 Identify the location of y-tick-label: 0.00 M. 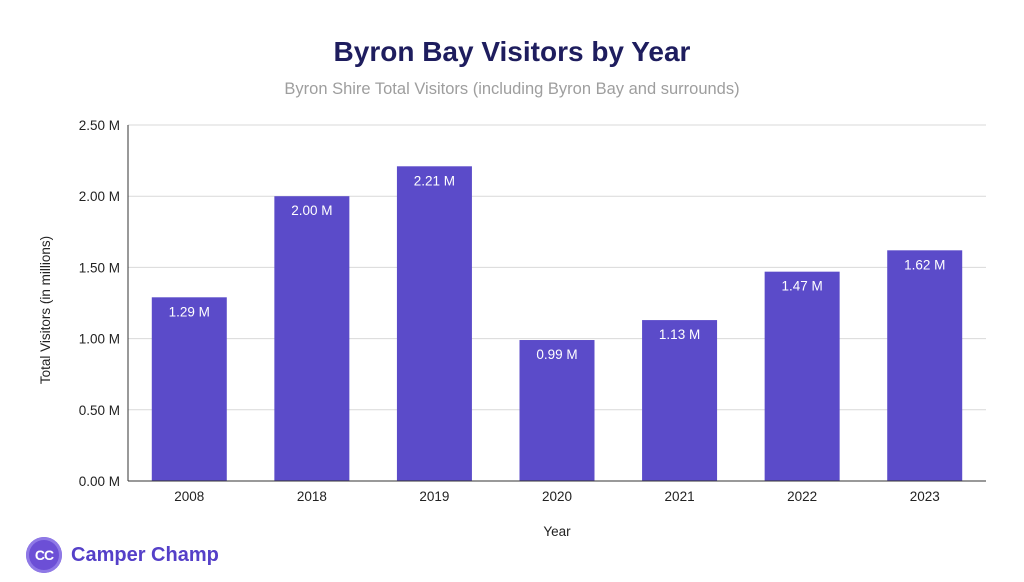
(99, 481).